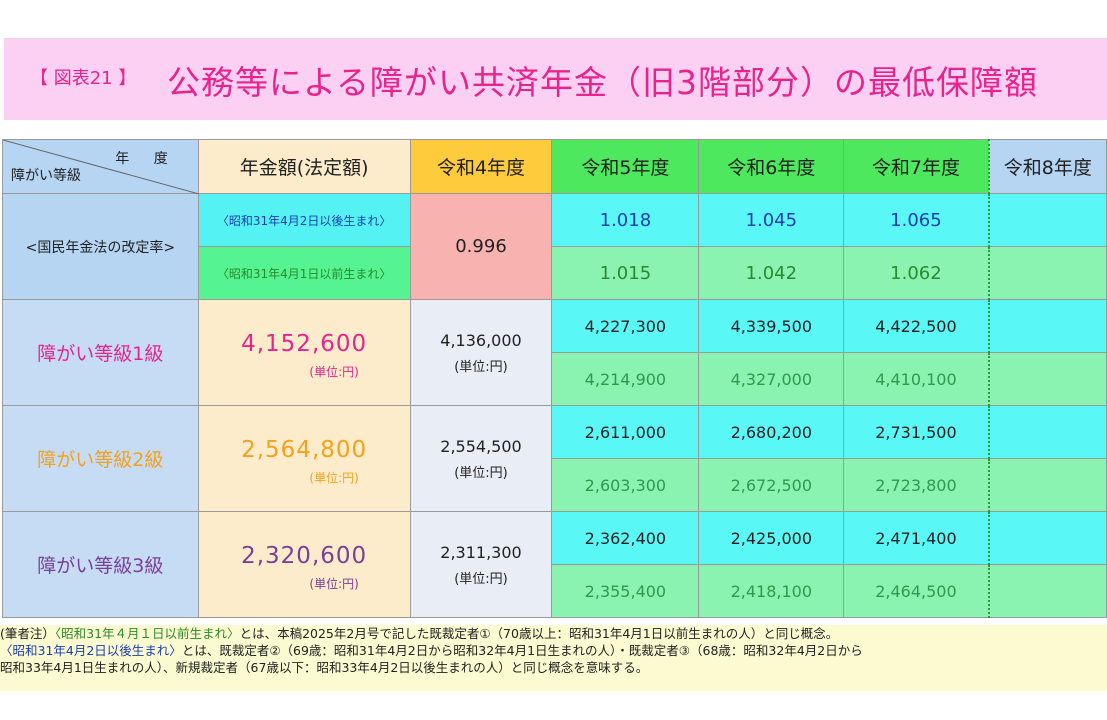 The width and height of the screenshot is (1107, 720). Describe the element at coordinates (481, 579) in the screenshot. I see `grade3-r4-unit: (単位:円)` at that location.